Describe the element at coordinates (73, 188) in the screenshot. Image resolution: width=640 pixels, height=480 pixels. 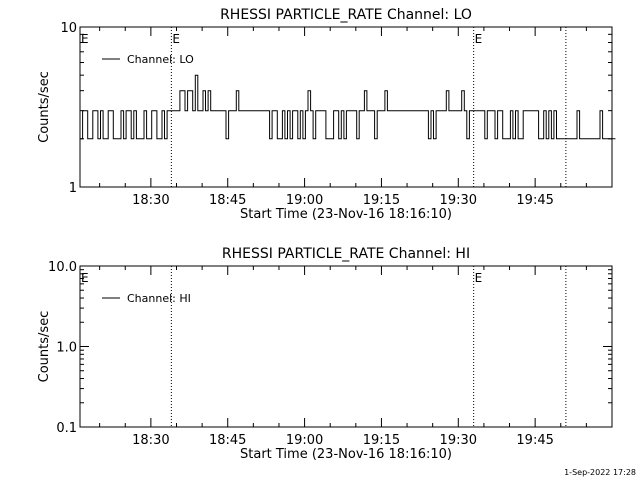
I see `y-tick-label: 1` at that location.